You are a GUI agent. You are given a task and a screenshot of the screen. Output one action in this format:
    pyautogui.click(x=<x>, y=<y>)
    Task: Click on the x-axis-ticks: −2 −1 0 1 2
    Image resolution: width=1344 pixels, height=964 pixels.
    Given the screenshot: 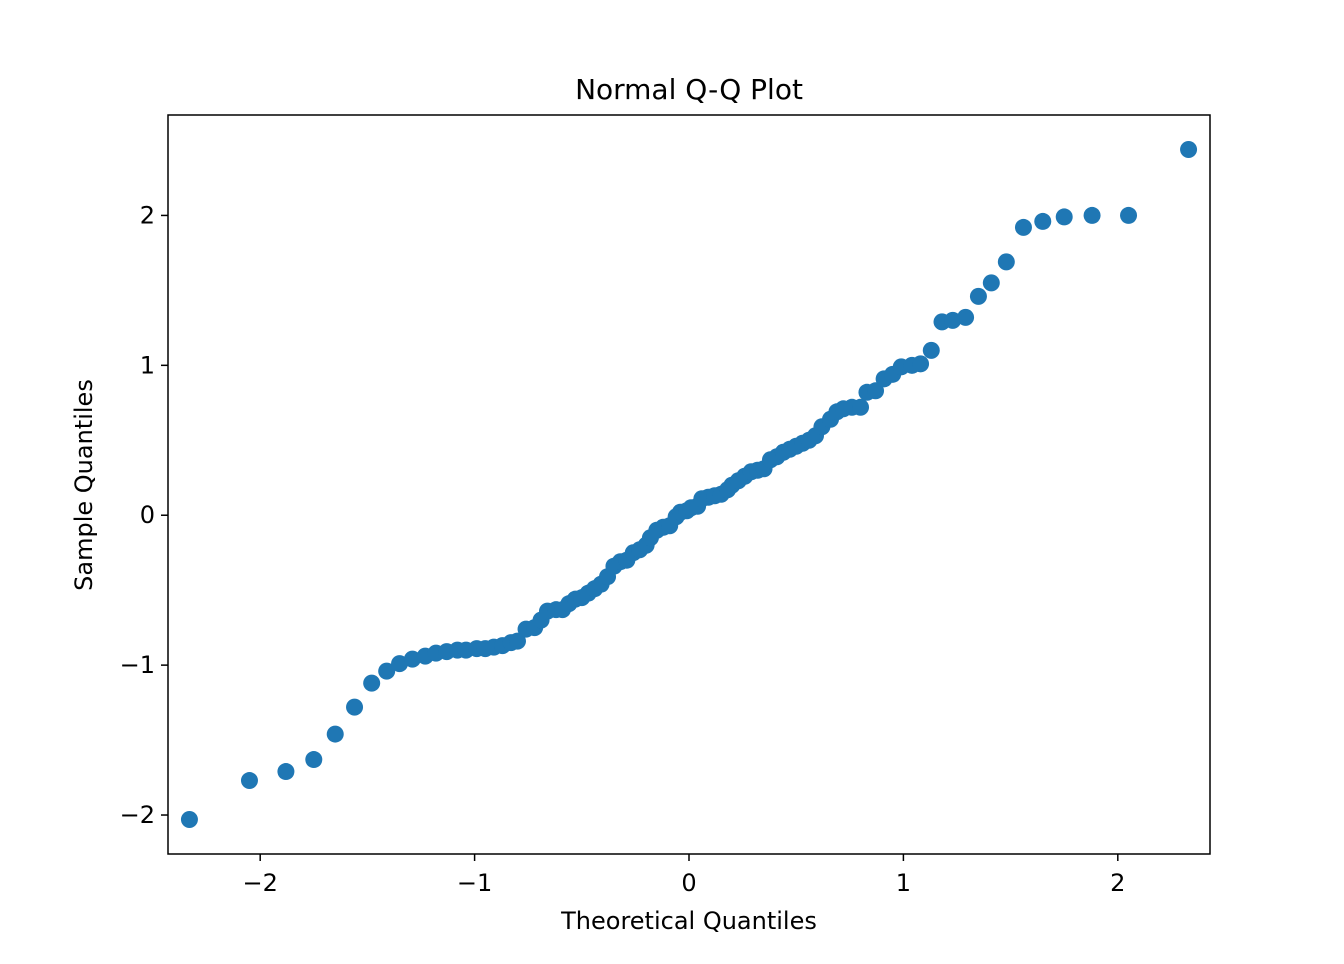 What is the action you would take?
    pyautogui.click(x=683, y=875)
    